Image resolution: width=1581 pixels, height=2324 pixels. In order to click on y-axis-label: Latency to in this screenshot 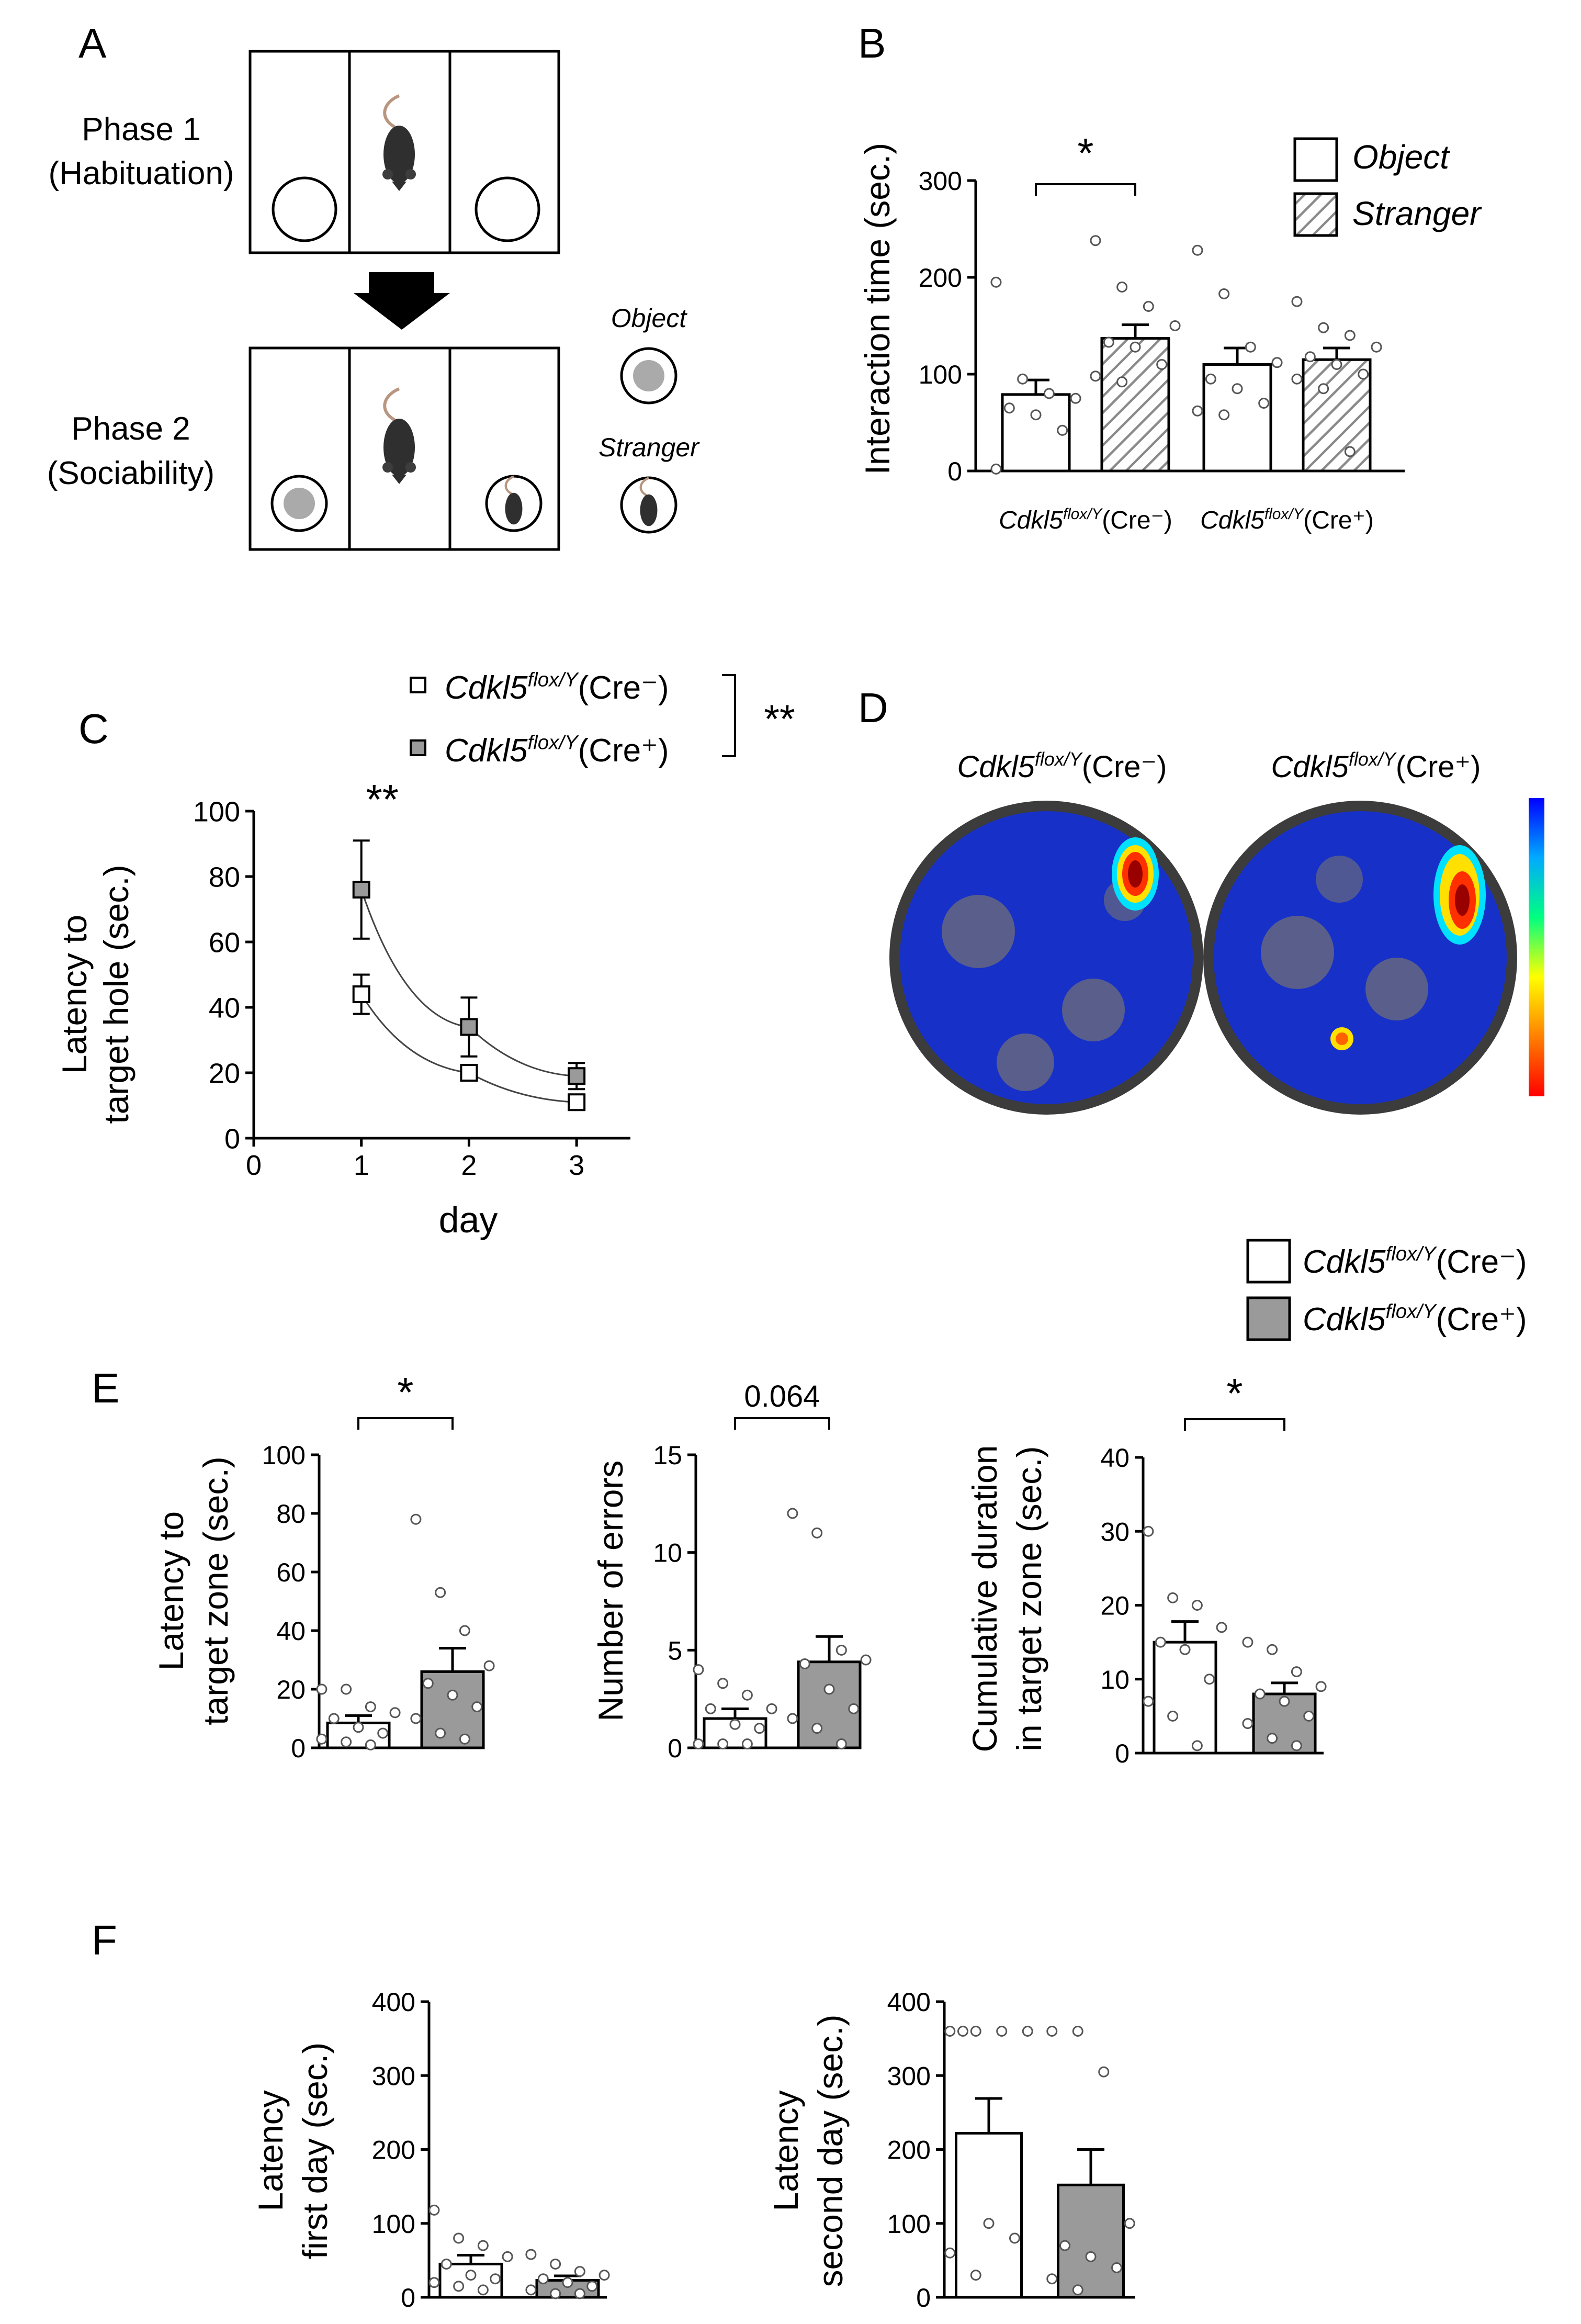, I will do `click(171, 1591)`.